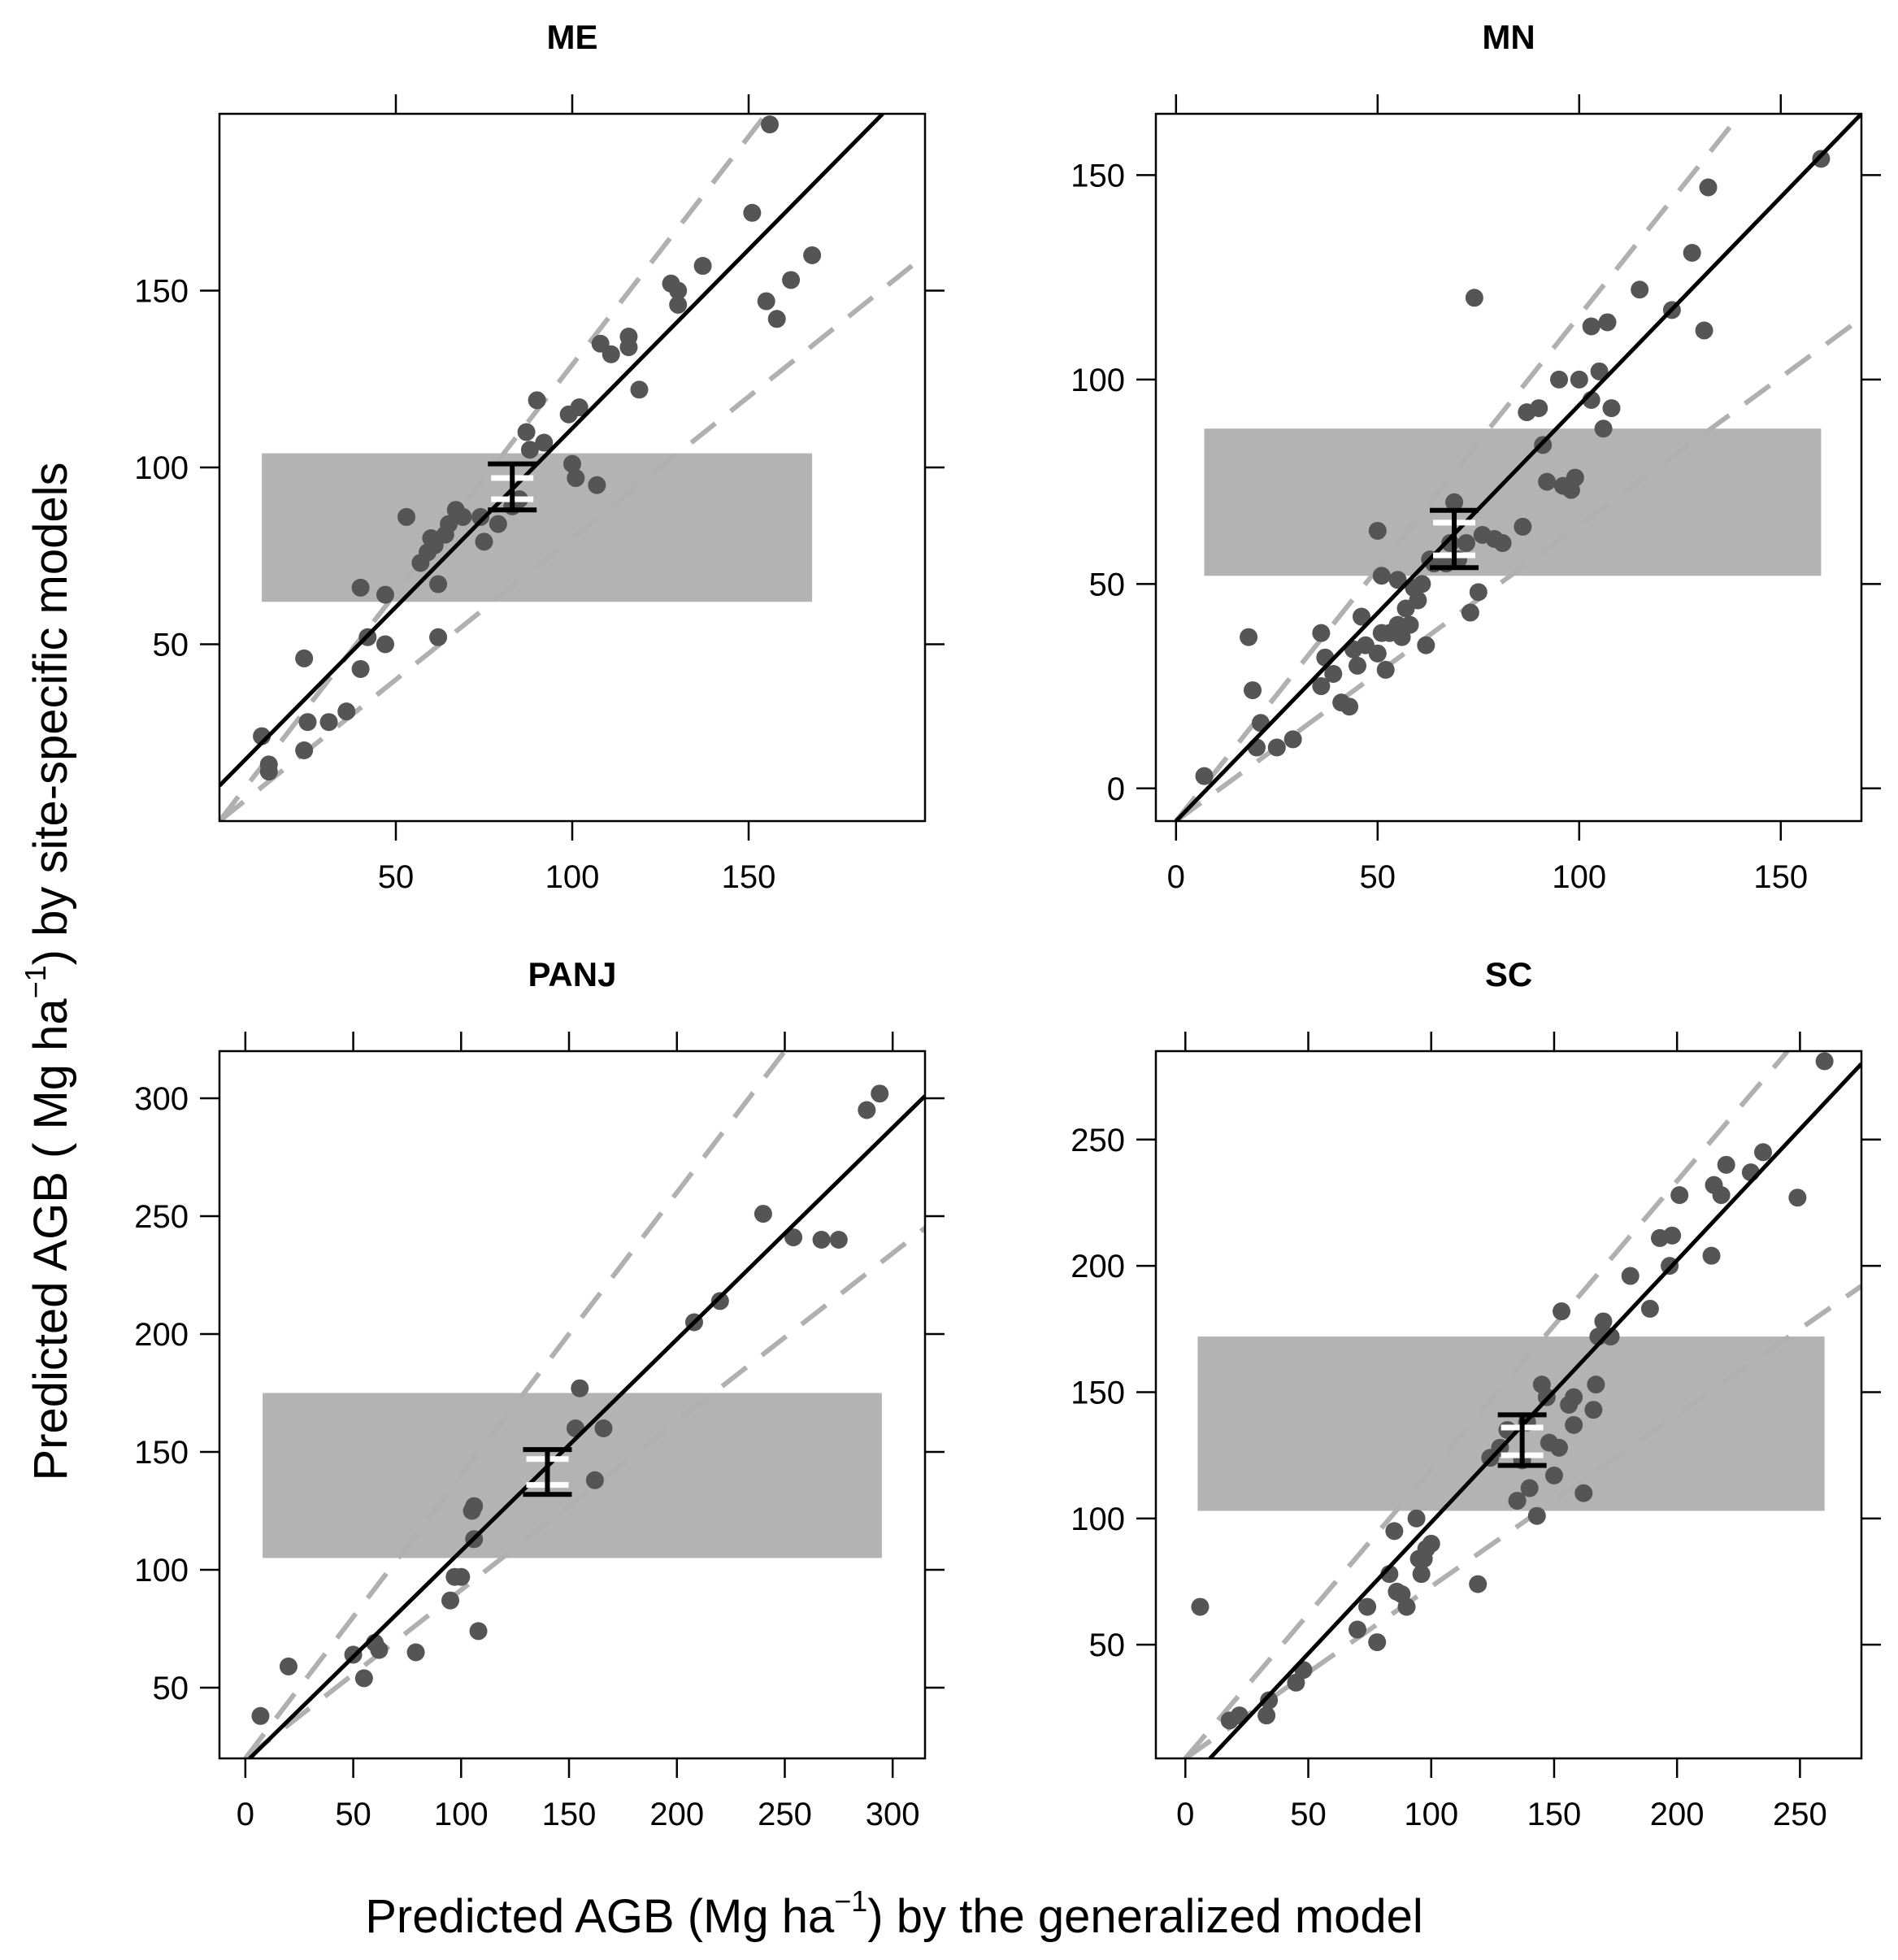 This screenshot has height=1960, width=1898. What do you see at coordinates (547, 1472) in the screenshot?
I see `mean-errorbar` at bounding box center [547, 1472].